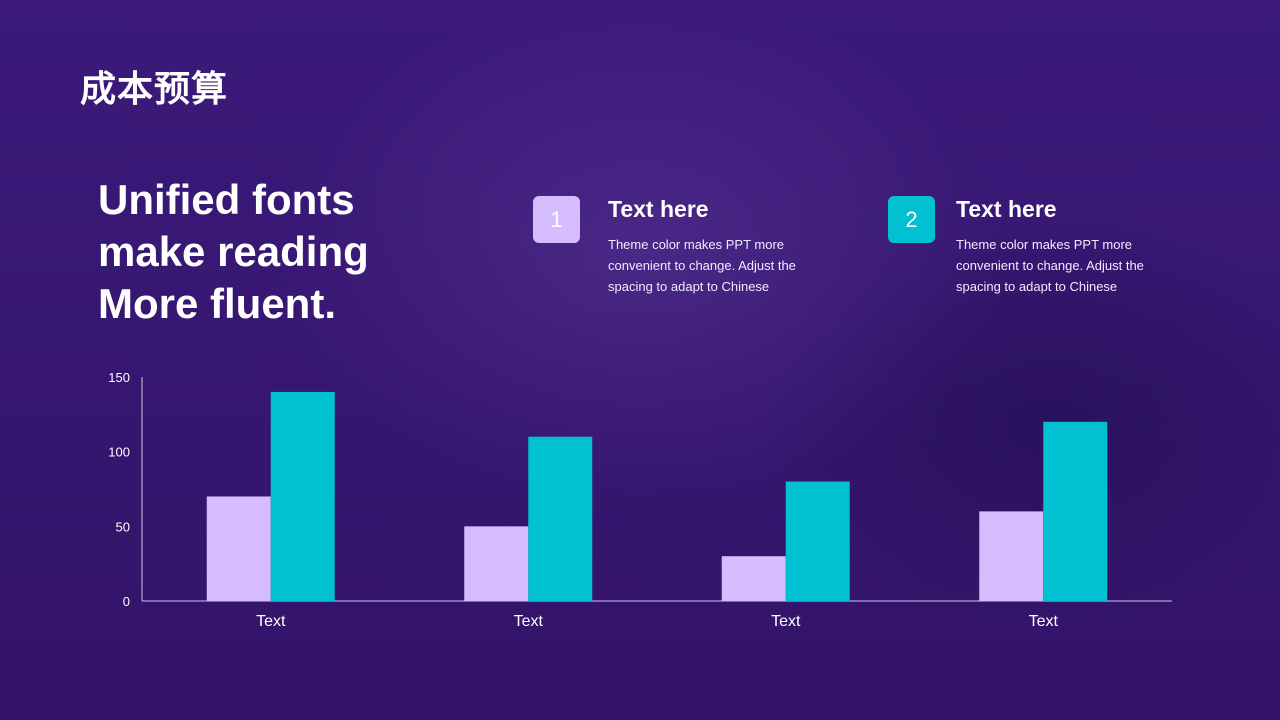 The height and width of the screenshot is (720, 1280). I want to click on headline-line-3: More fluent., so click(217, 303).